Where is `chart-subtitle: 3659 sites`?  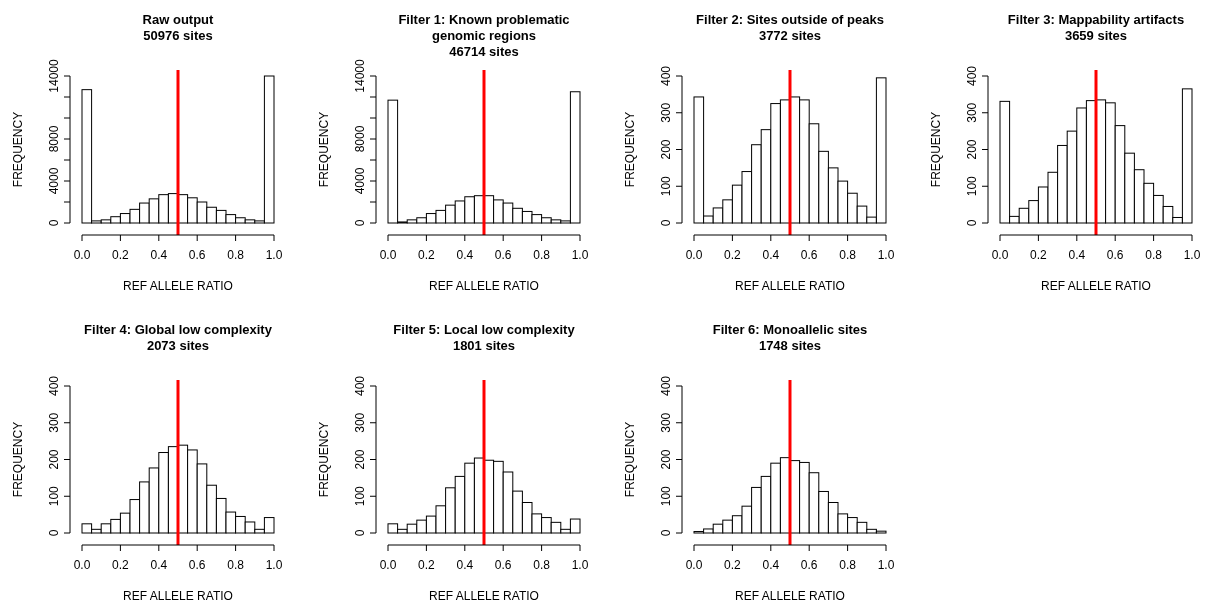 chart-subtitle: 3659 sites is located at coordinates (1096, 35).